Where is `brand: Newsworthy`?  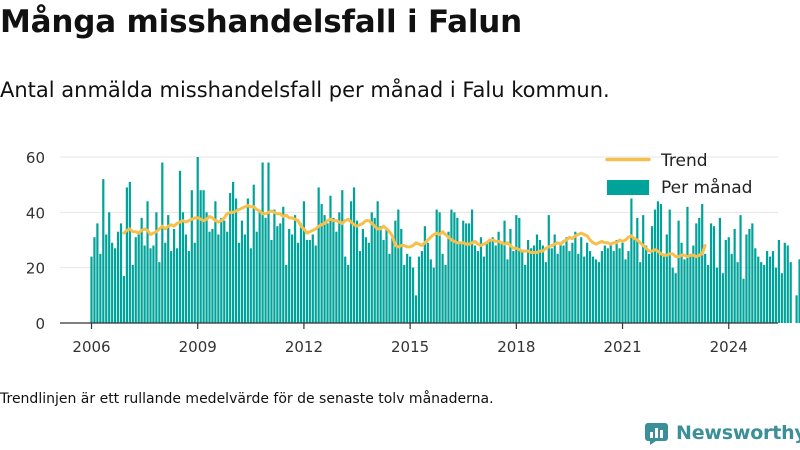 brand: Newsworthy is located at coordinates (722, 433).